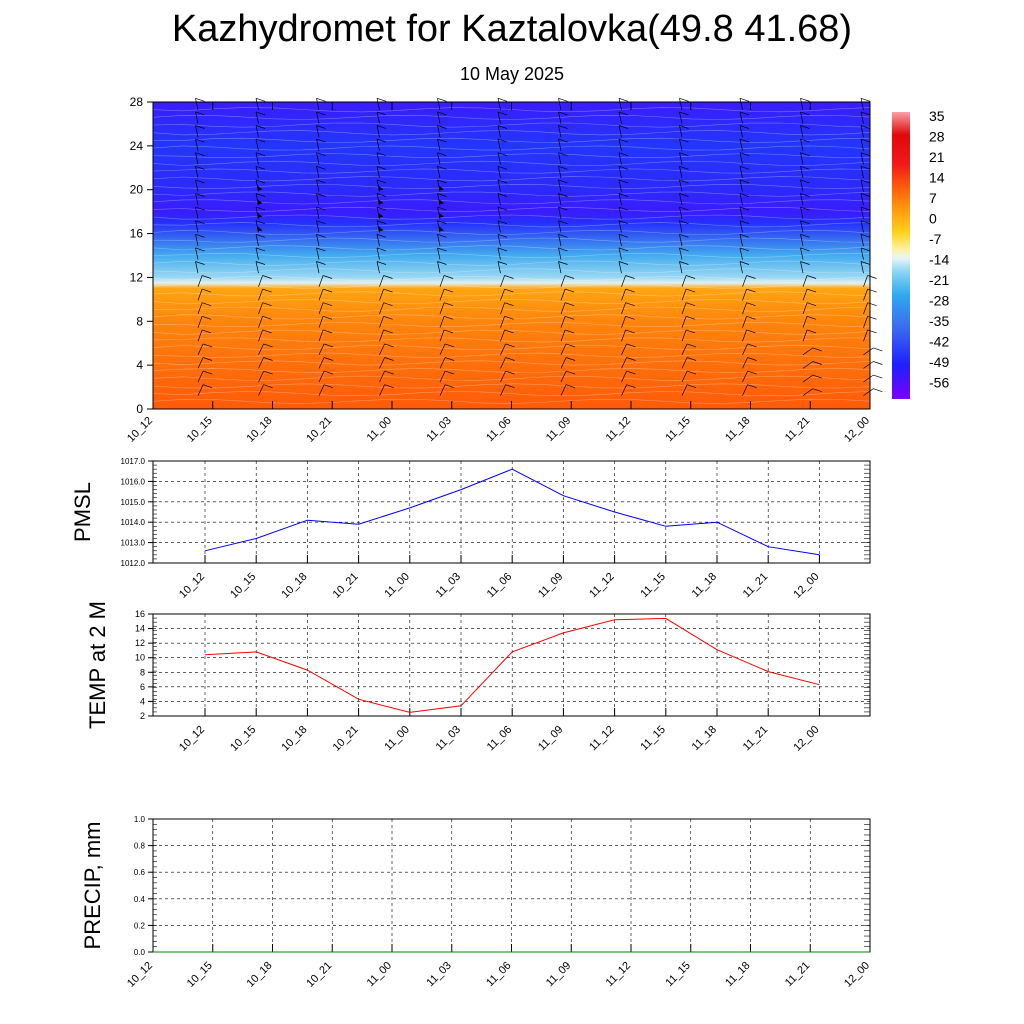  What do you see at coordinates (133, 502) in the screenshot?
I see `panel-pmsl-ytick-label-3: 1015.0` at bounding box center [133, 502].